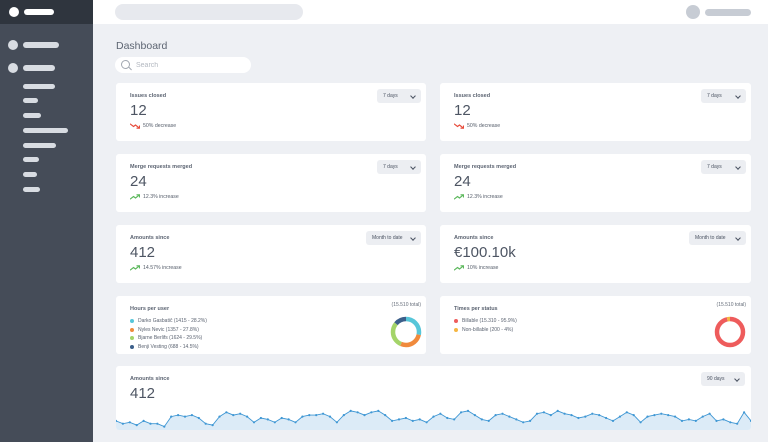 The image size is (768, 442). What do you see at coordinates (190, 65) in the screenshot?
I see `search-input` at bounding box center [190, 65].